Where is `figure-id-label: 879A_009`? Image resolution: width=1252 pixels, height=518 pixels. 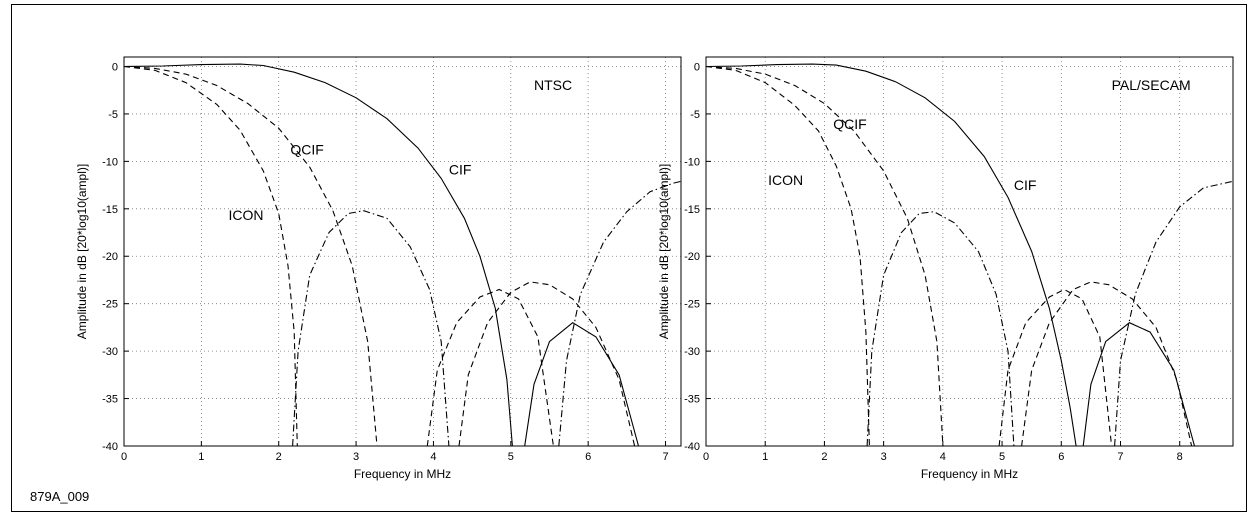
figure-id-label: 879A_009 is located at coordinates (60, 496).